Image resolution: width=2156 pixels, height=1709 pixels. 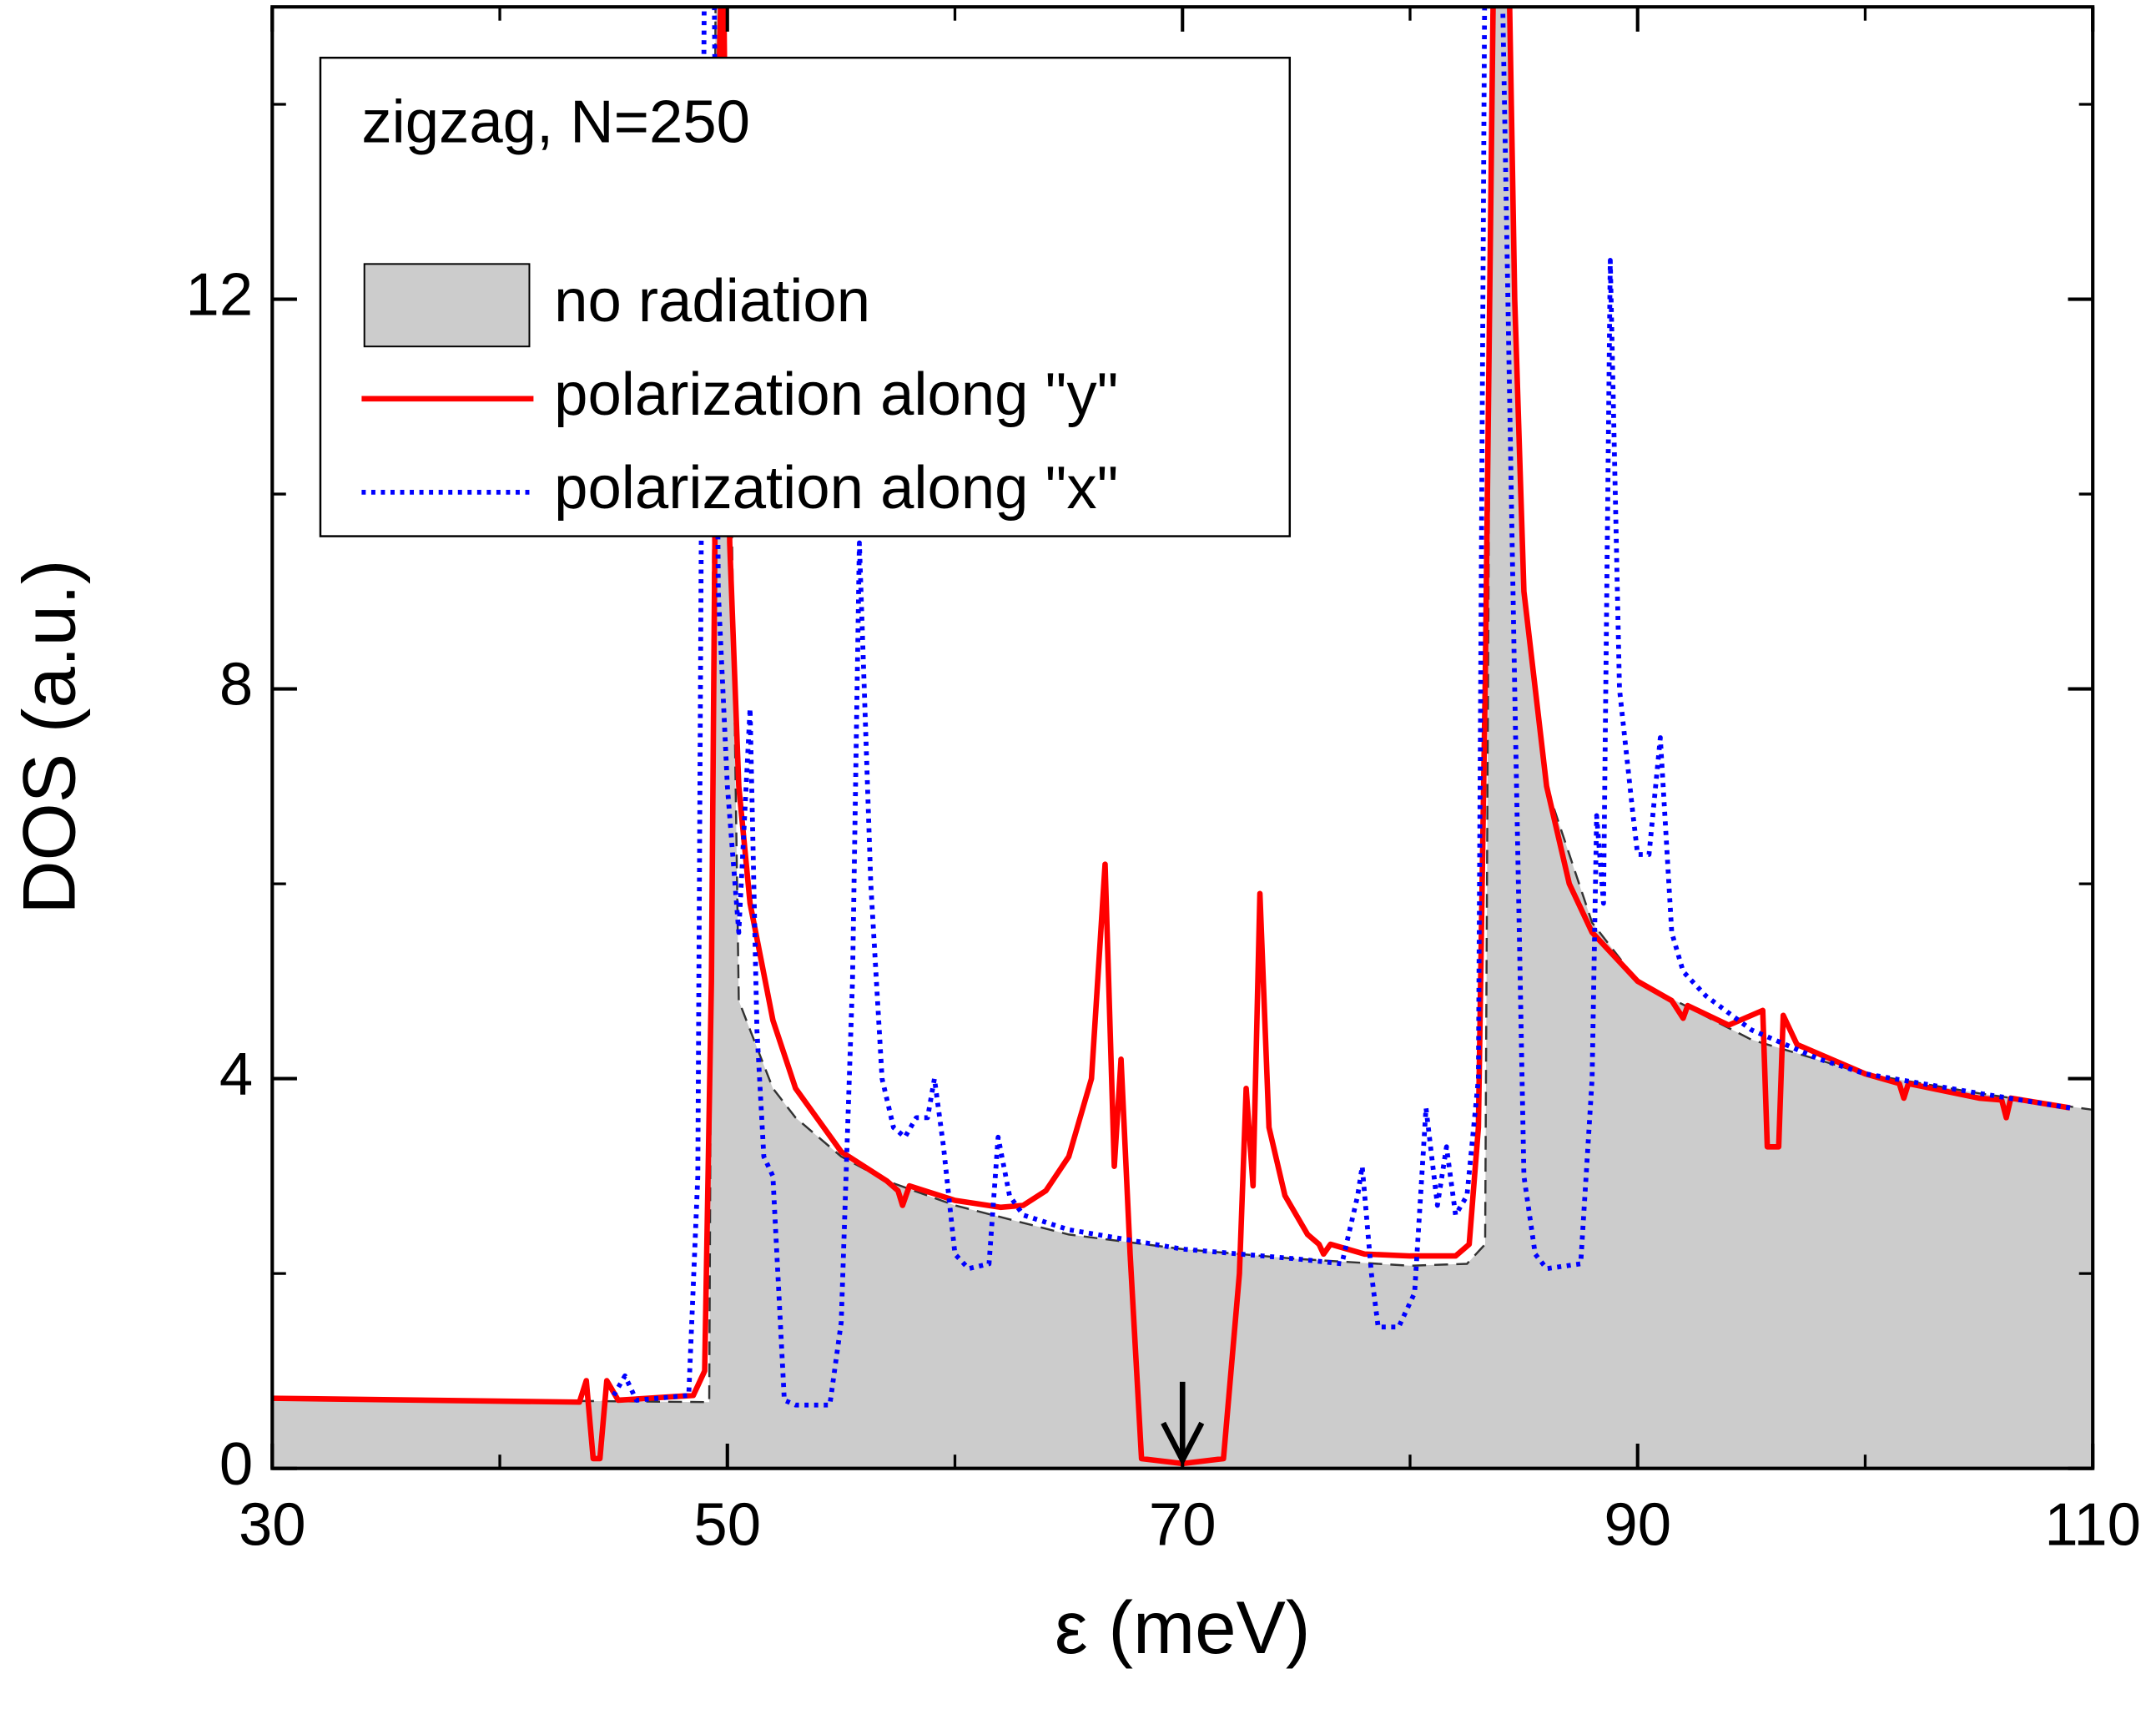 I want to click on arrow, so click(x=1183, y=1423).